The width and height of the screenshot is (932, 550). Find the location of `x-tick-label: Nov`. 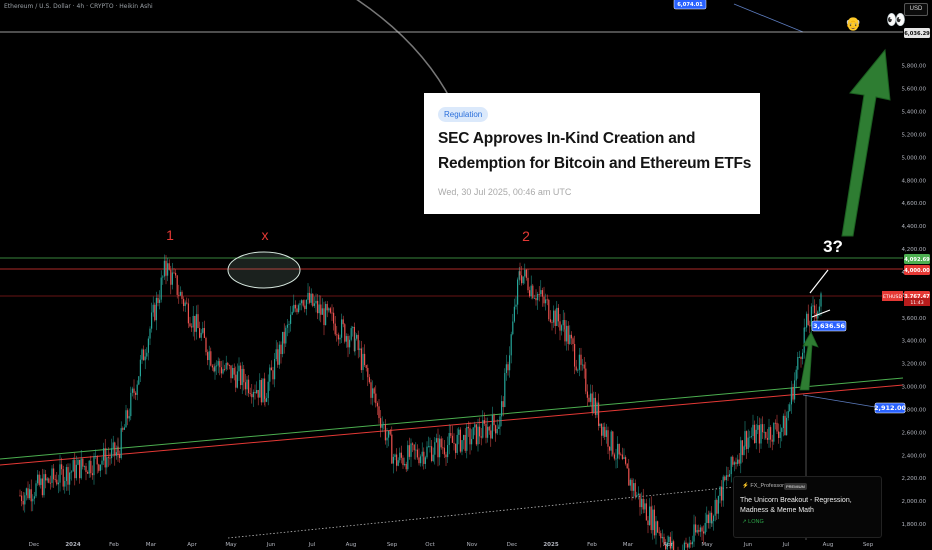

x-tick-label: Nov is located at coordinates (472, 545).